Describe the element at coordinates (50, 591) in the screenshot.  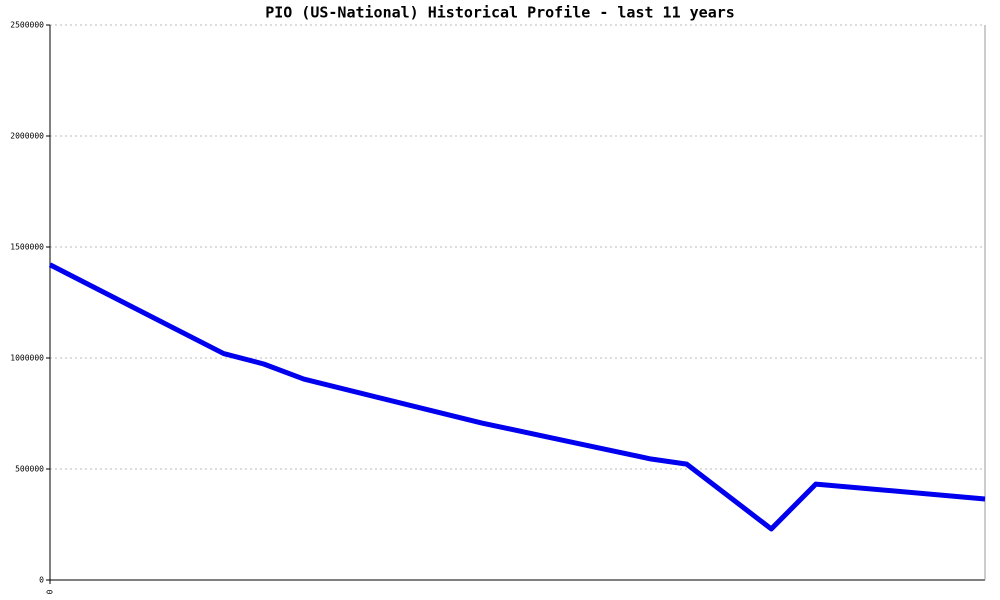
I see `x-tick-label: 0` at that location.